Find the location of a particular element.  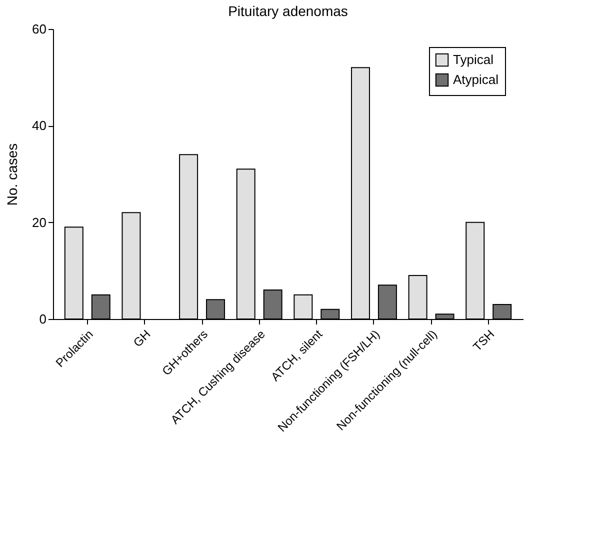

y-tick-label: 60 is located at coordinates (39, 29).